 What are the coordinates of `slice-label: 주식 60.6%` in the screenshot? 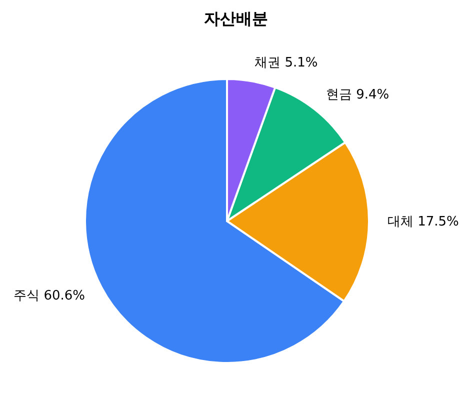 It's located at (50, 296).